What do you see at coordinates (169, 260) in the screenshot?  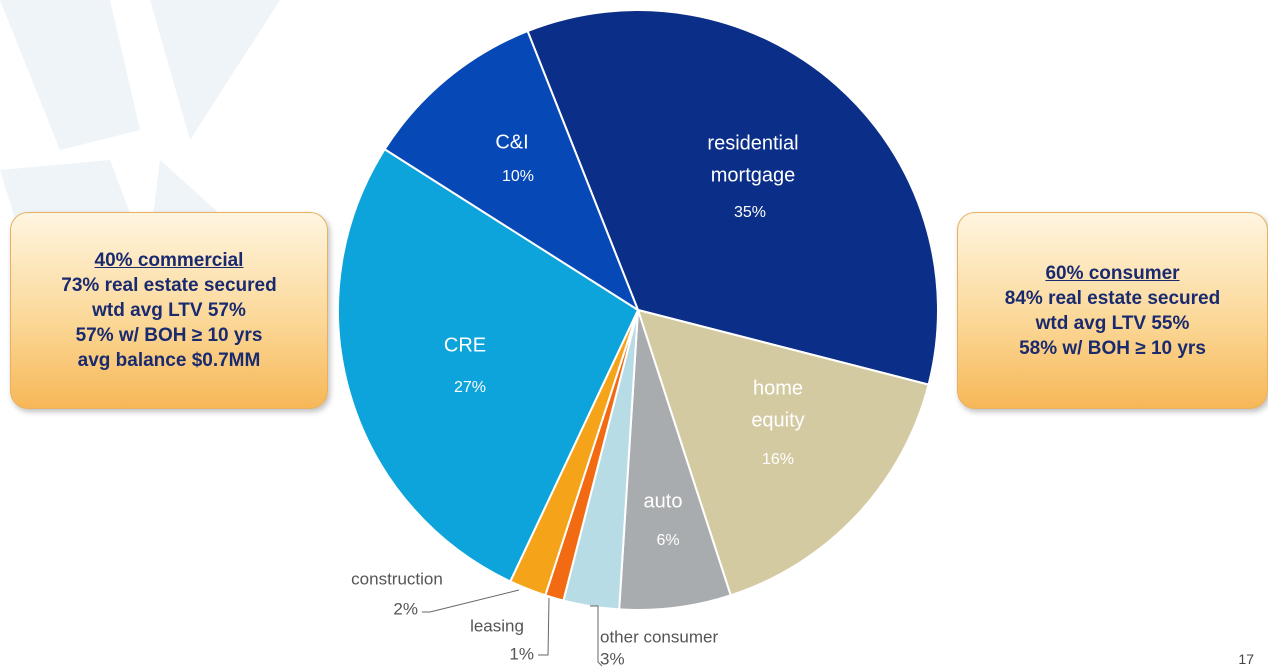 I see `box-heading: 40% commercial` at bounding box center [169, 260].